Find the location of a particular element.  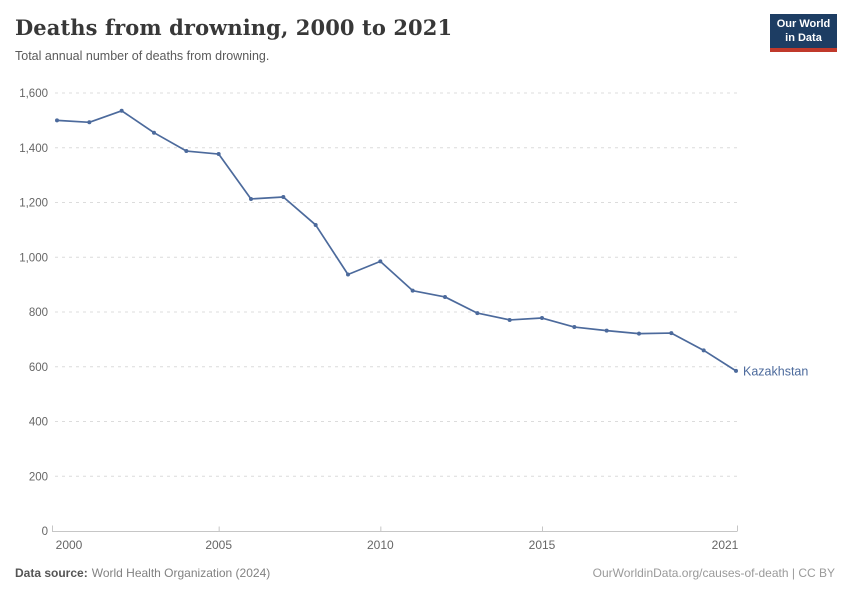

owid-logo: Our World in Data is located at coordinates (803, 33).